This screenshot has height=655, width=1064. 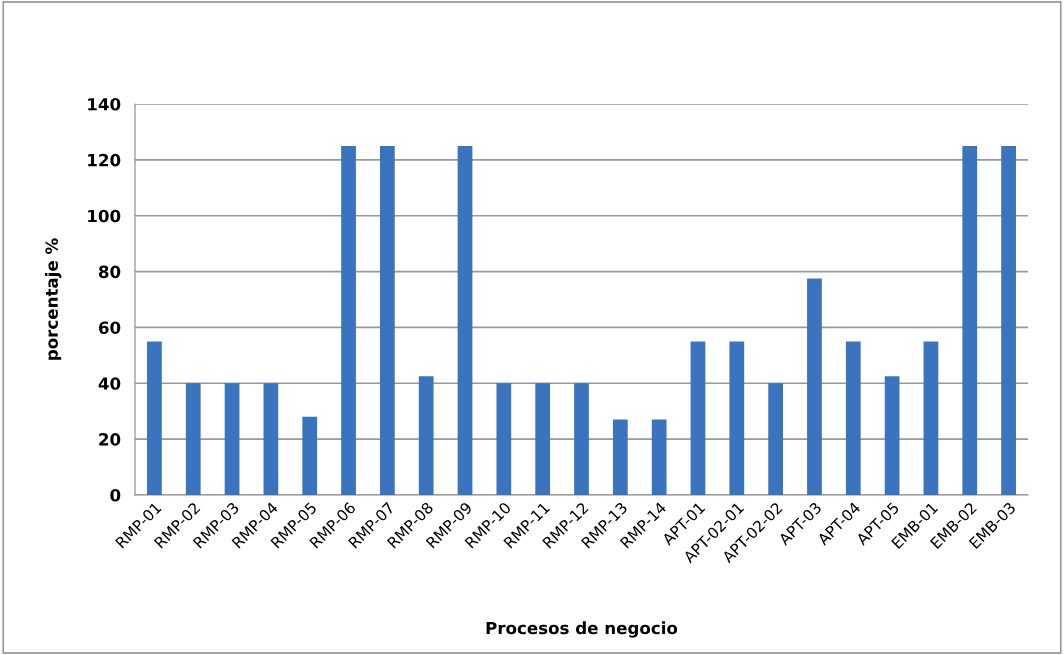 What do you see at coordinates (104, 104) in the screenshot?
I see `y-tick-label: 140` at bounding box center [104, 104].